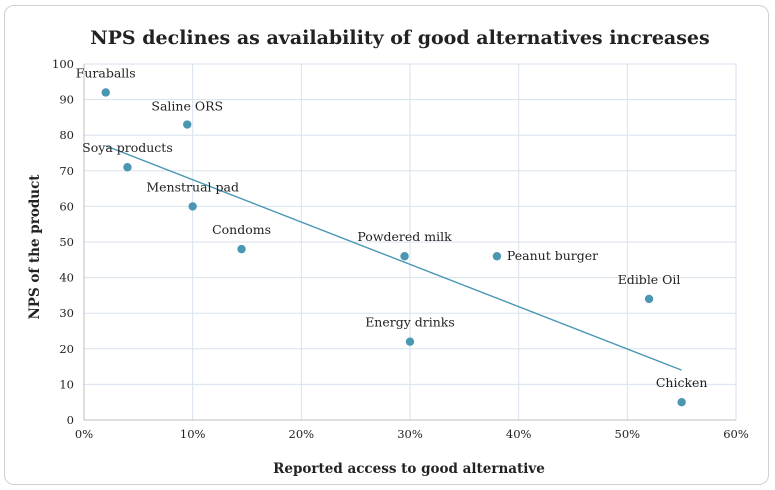  Describe the element at coordinates (70, 420) in the screenshot. I see `y-tick-label: 0` at that location.